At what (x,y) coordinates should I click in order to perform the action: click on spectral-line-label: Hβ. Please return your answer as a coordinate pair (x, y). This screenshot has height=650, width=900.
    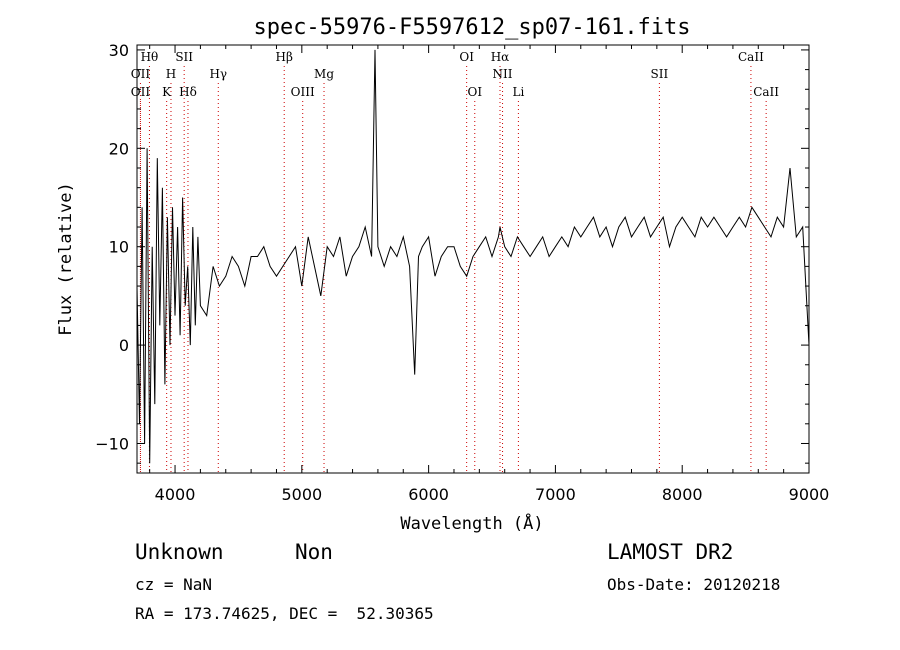
    Looking at the image, I should click on (284, 57).